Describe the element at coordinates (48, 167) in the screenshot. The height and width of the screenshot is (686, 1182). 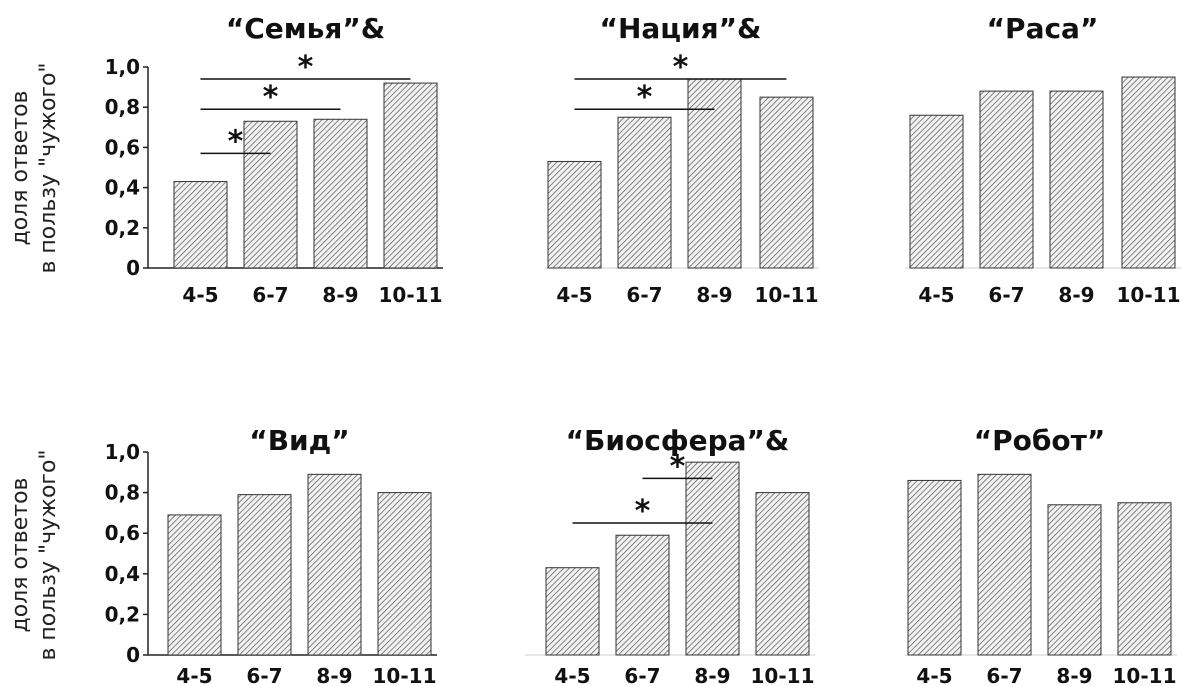
I see `y-axis-label-top-line2: в пользу "чужого"` at that location.